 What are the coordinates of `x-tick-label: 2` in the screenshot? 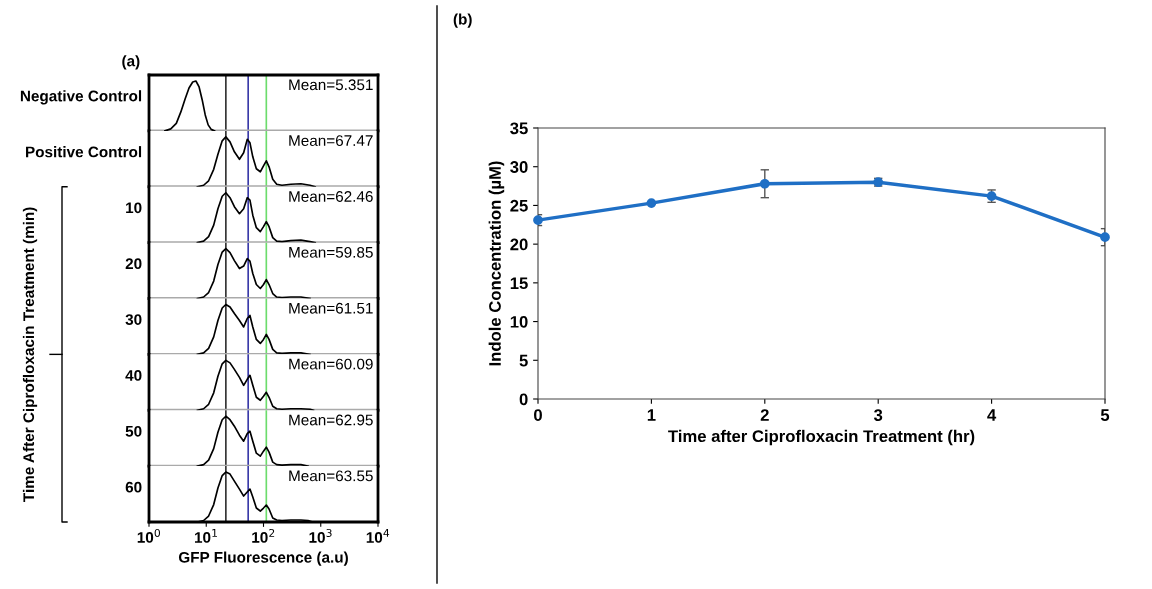 It's located at (764, 415).